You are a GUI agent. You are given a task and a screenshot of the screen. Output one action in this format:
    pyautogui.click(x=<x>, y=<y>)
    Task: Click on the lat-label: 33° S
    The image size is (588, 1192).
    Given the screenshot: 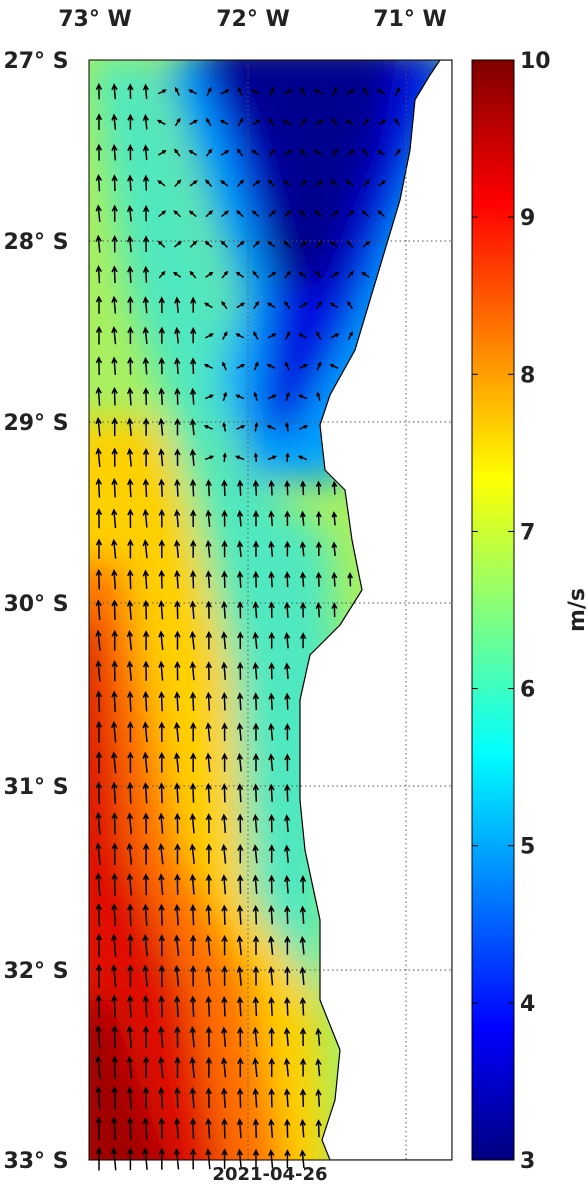 What is the action you would take?
    pyautogui.click(x=35, y=1161)
    